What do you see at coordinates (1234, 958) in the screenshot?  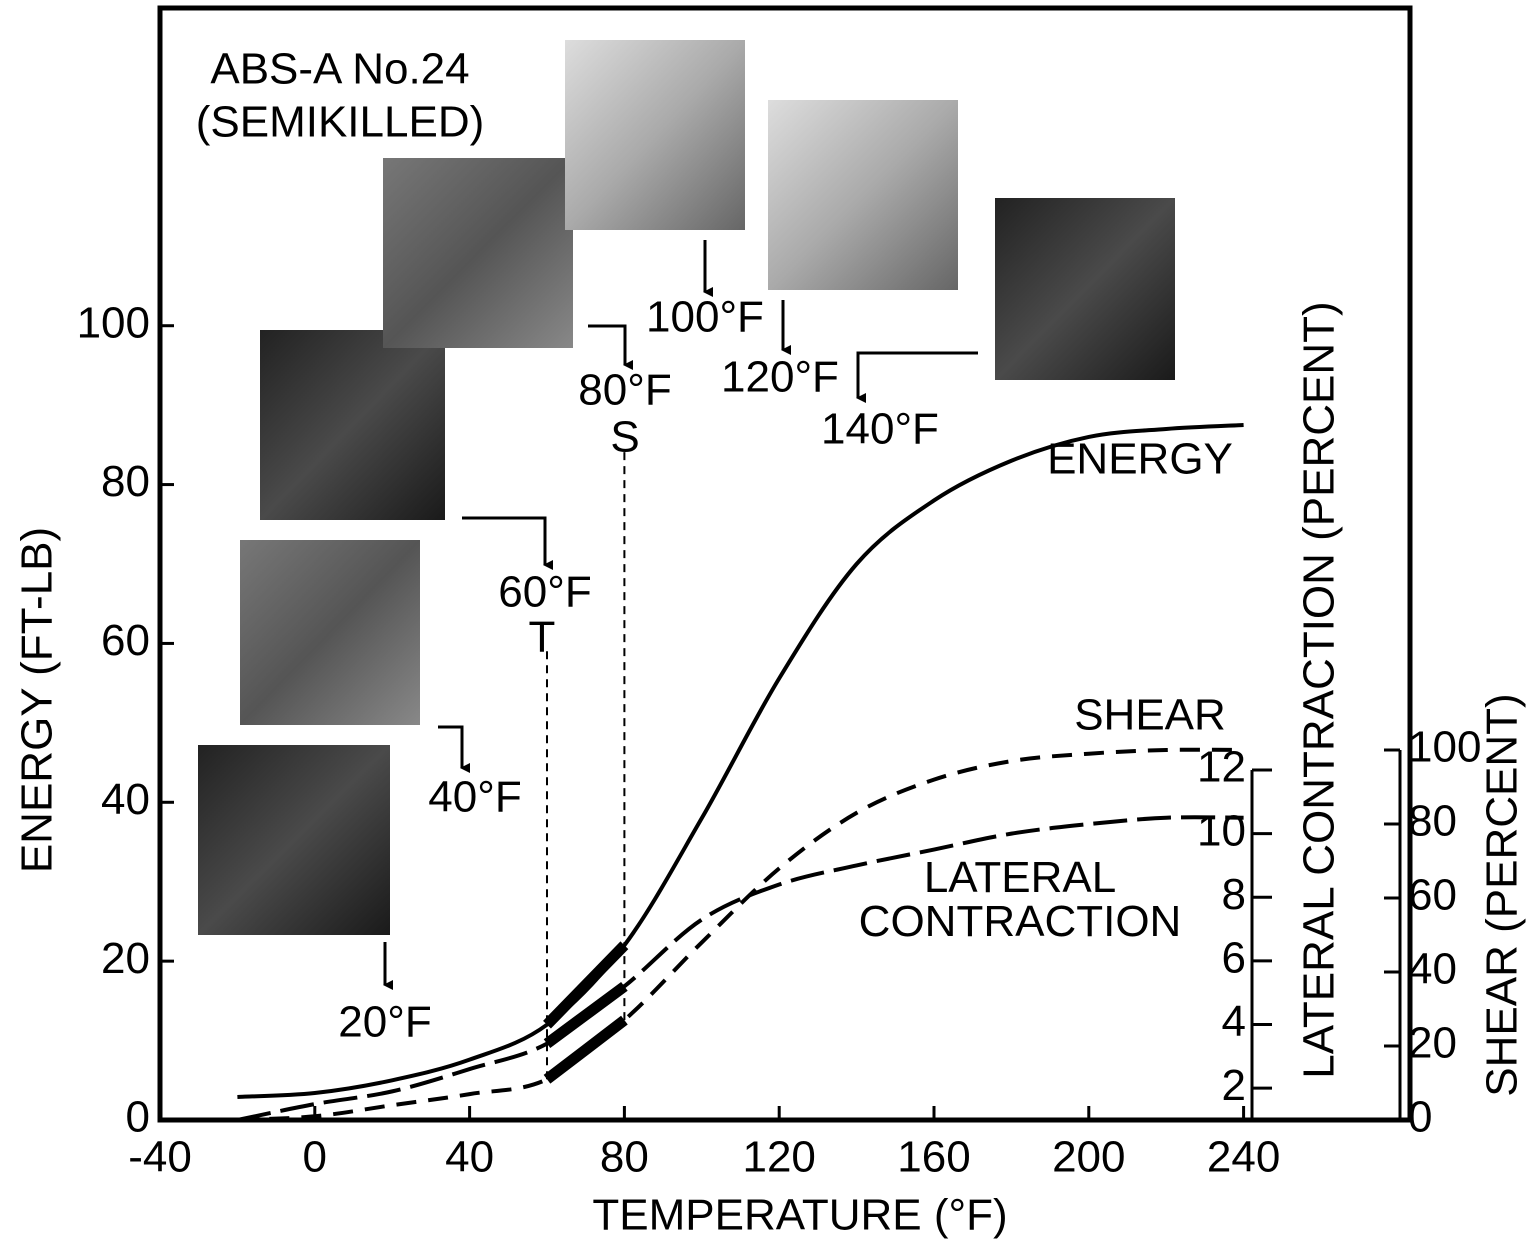 I see `y2-tick-label: 6` at bounding box center [1234, 958].